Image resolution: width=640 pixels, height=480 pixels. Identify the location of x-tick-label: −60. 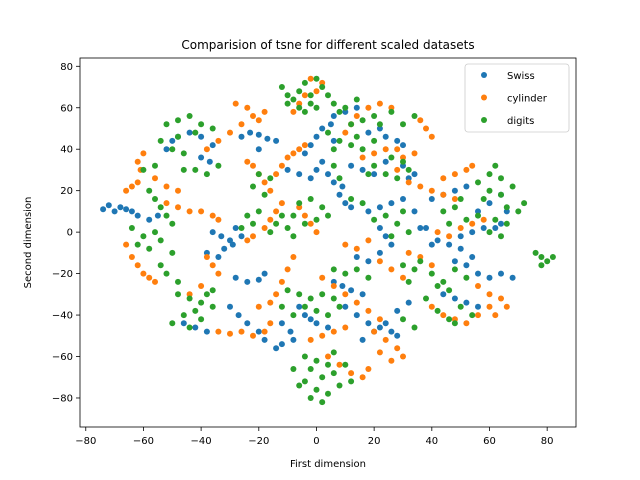
(143, 441).